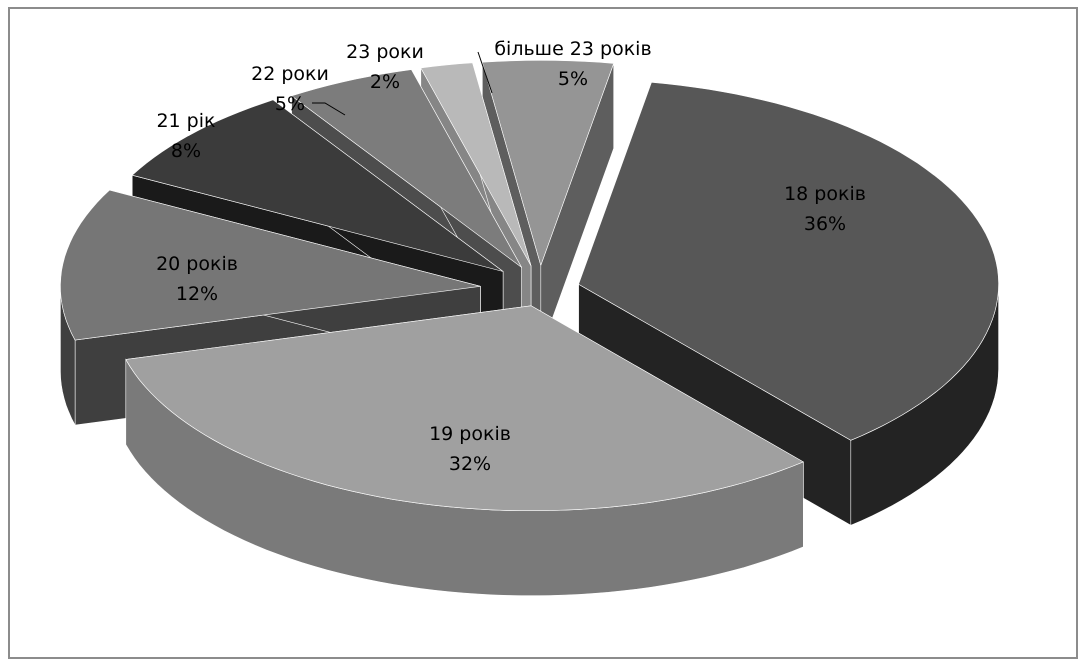 Image resolution: width=1086 pixels, height=665 pixels. I want to click on slice-label-2: 19 років 32%, so click(470, 449).